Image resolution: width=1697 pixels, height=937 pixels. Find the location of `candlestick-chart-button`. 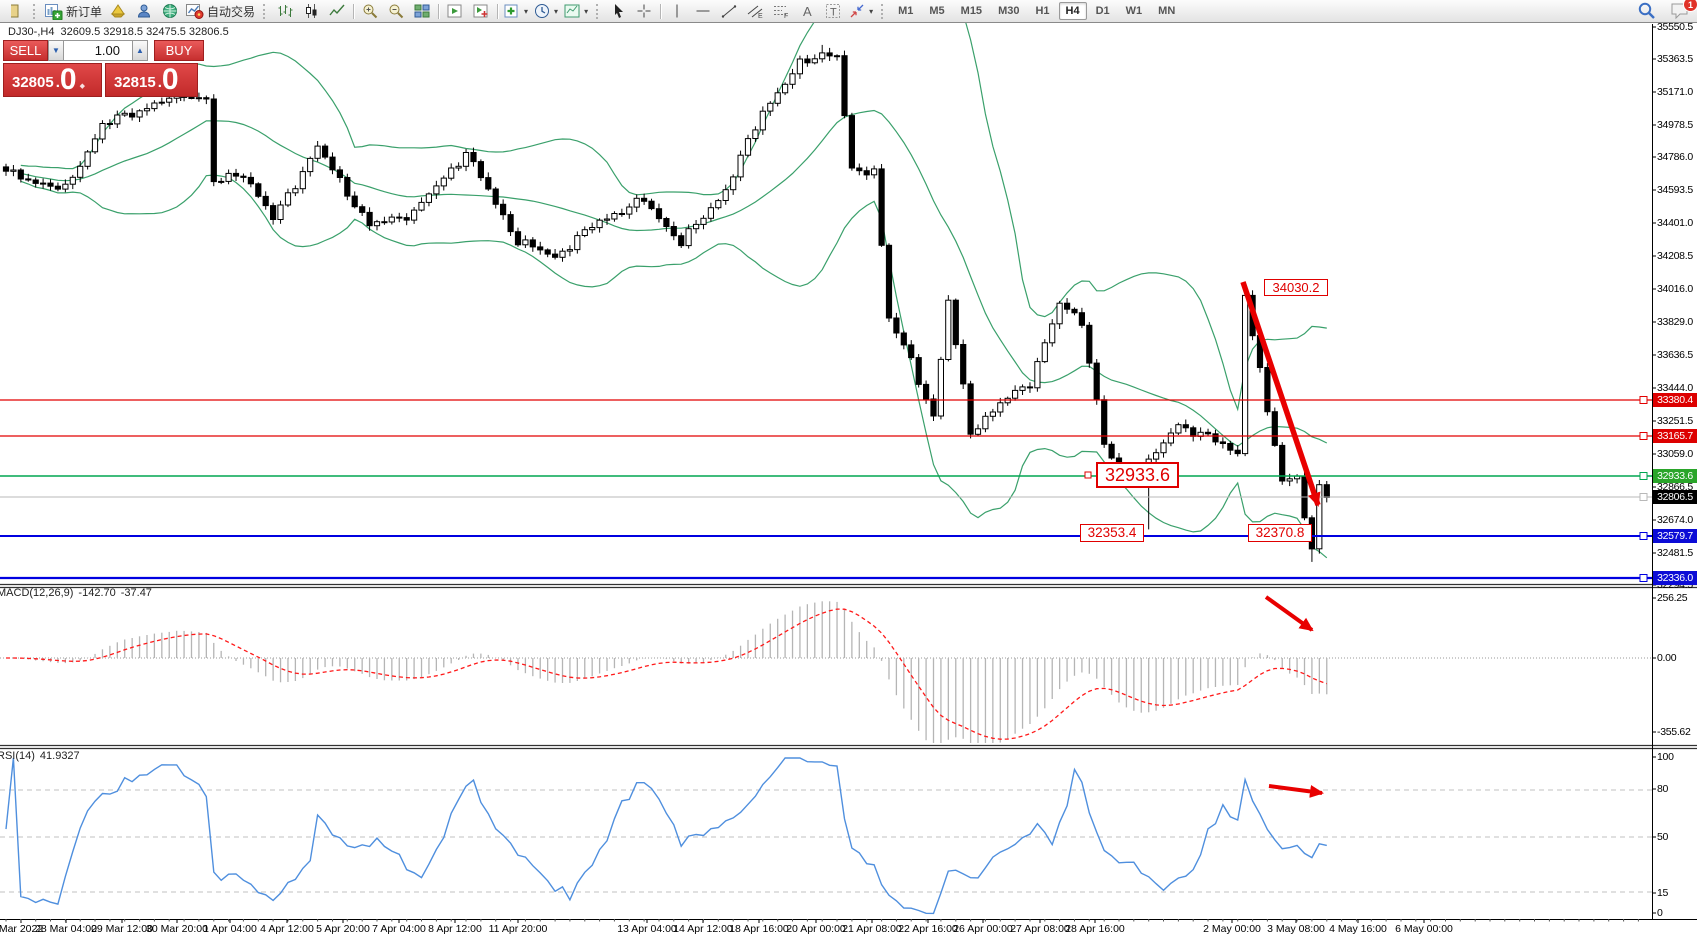

candlestick-chart-button is located at coordinates (311, 11).